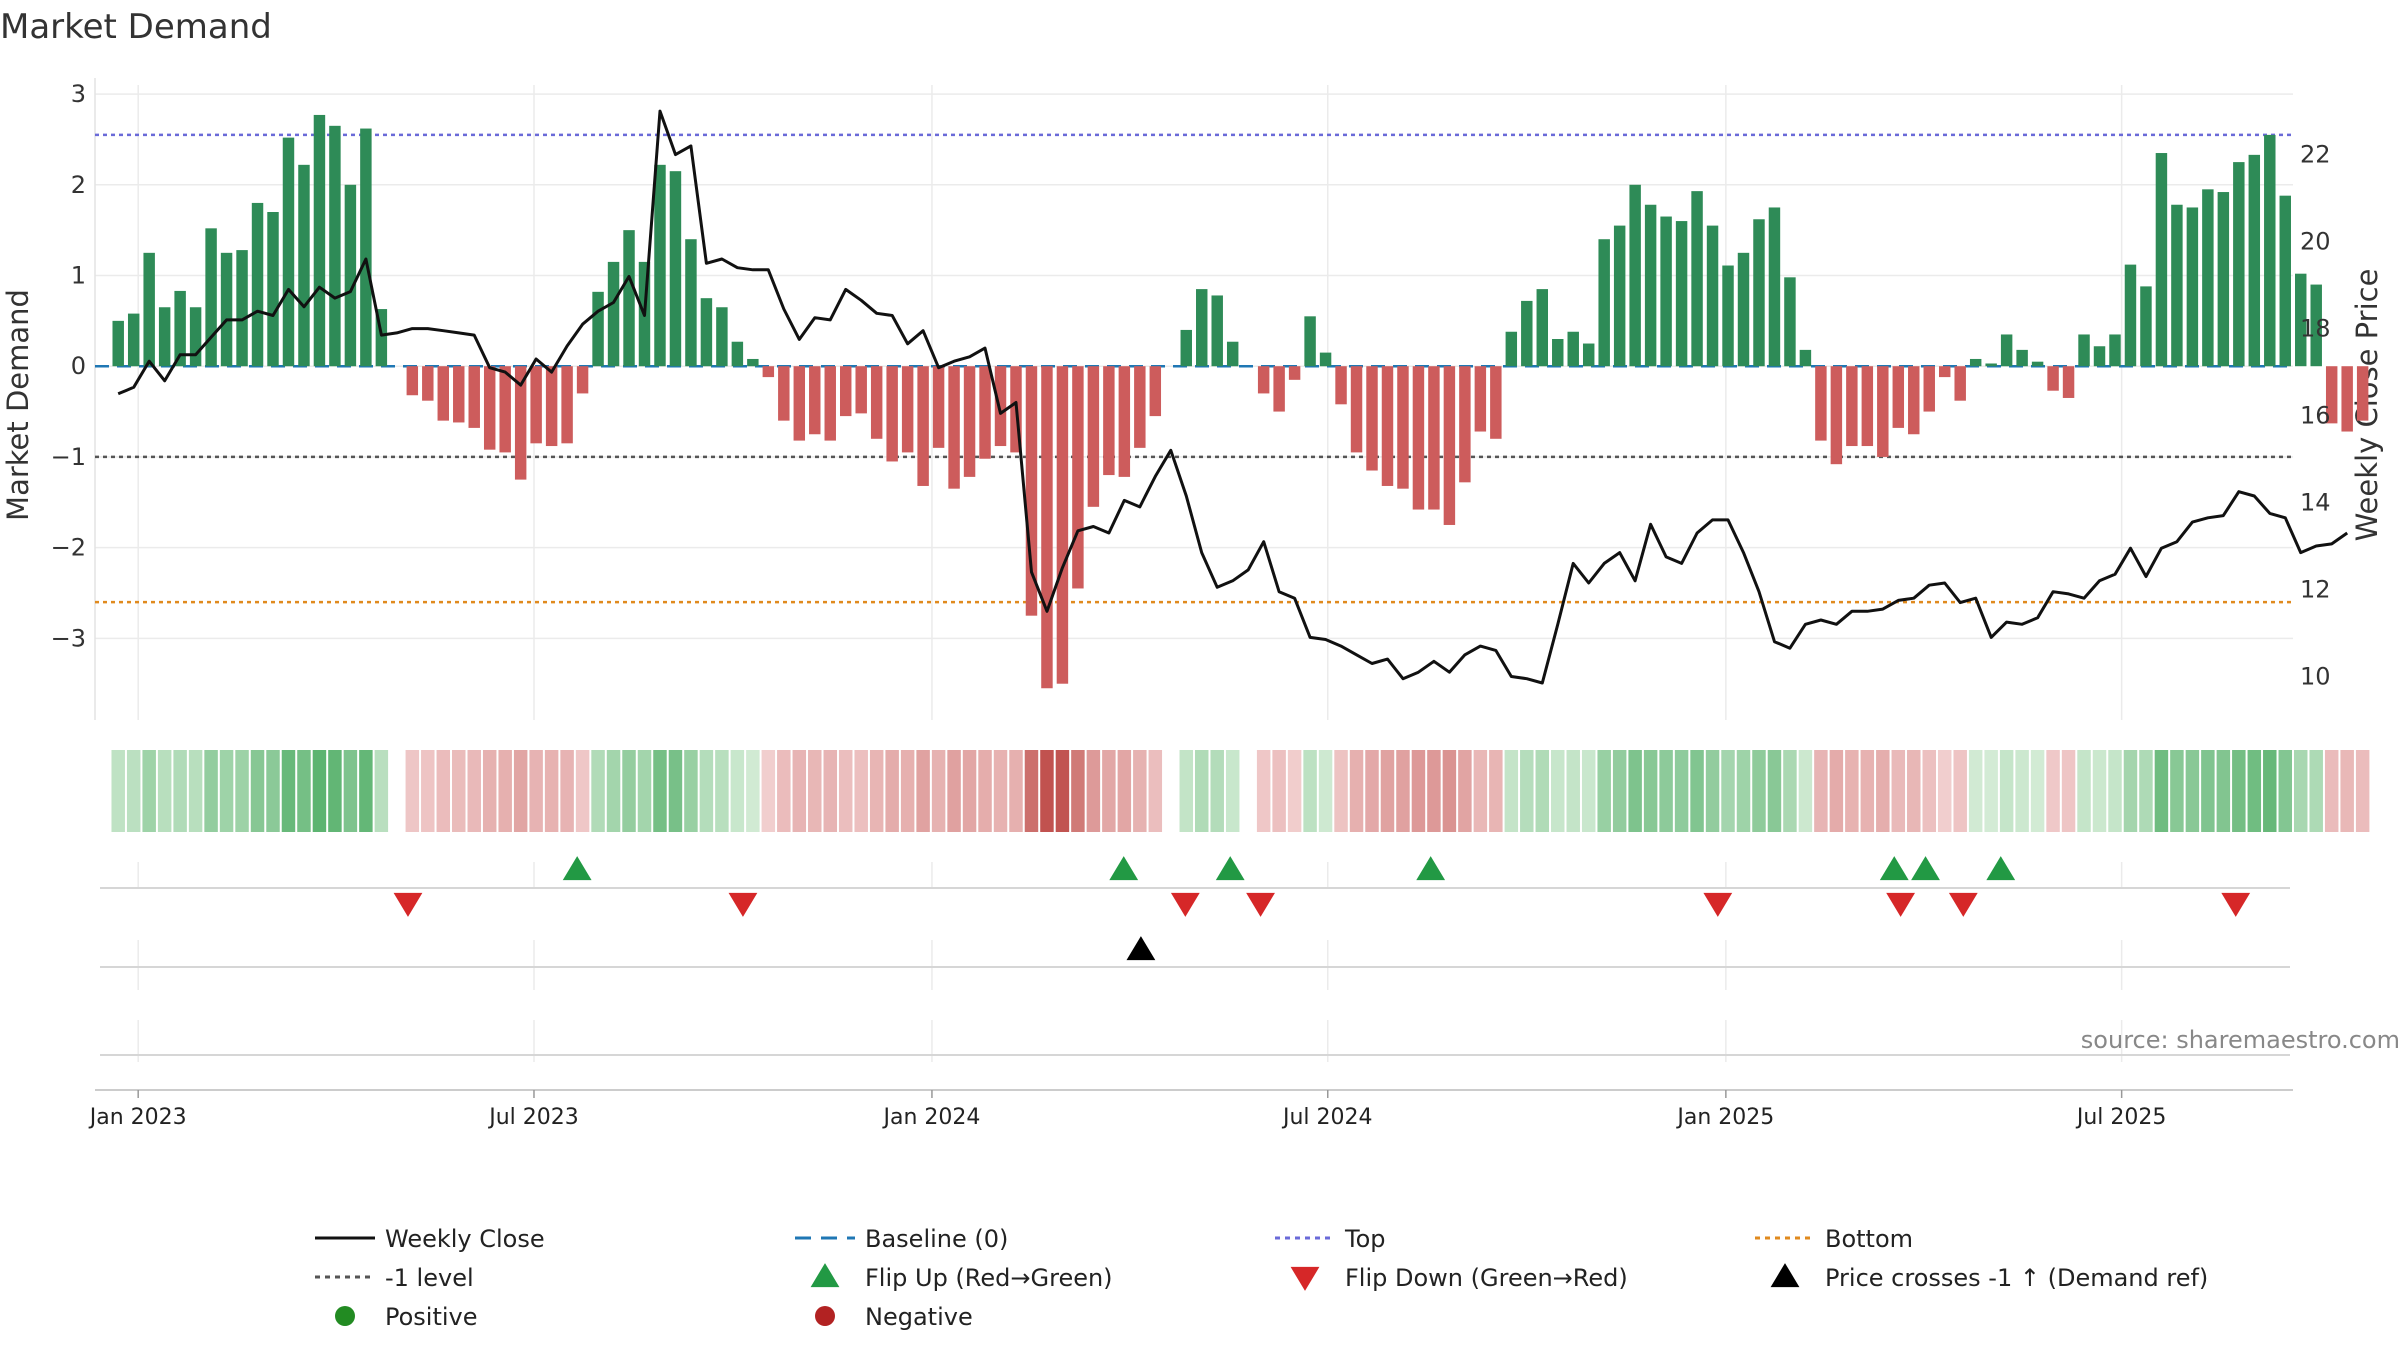 The height and width of the screenshot is (1350, 2400). I want to click on legend-item: Flip Down (Green→Red), so click(1459, 1278).